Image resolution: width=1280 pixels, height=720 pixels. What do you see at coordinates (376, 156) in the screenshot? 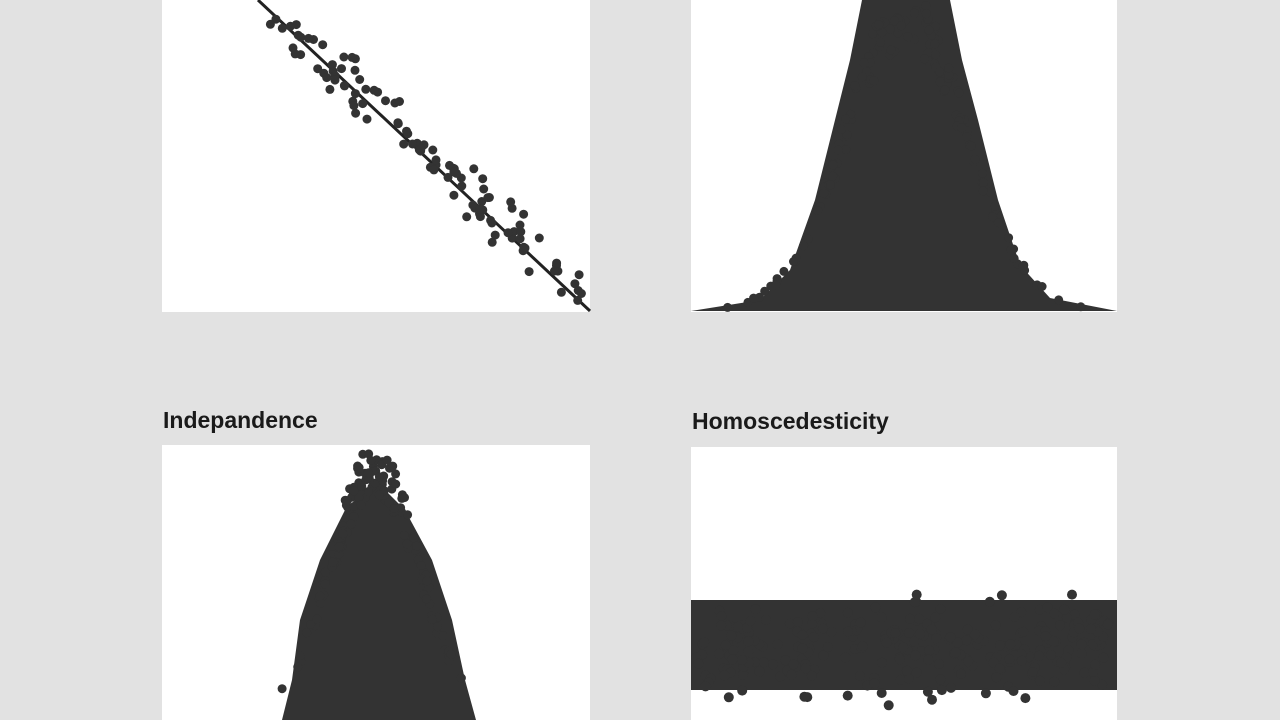
I see `panel-top-left` at bounding box center [376, 156].